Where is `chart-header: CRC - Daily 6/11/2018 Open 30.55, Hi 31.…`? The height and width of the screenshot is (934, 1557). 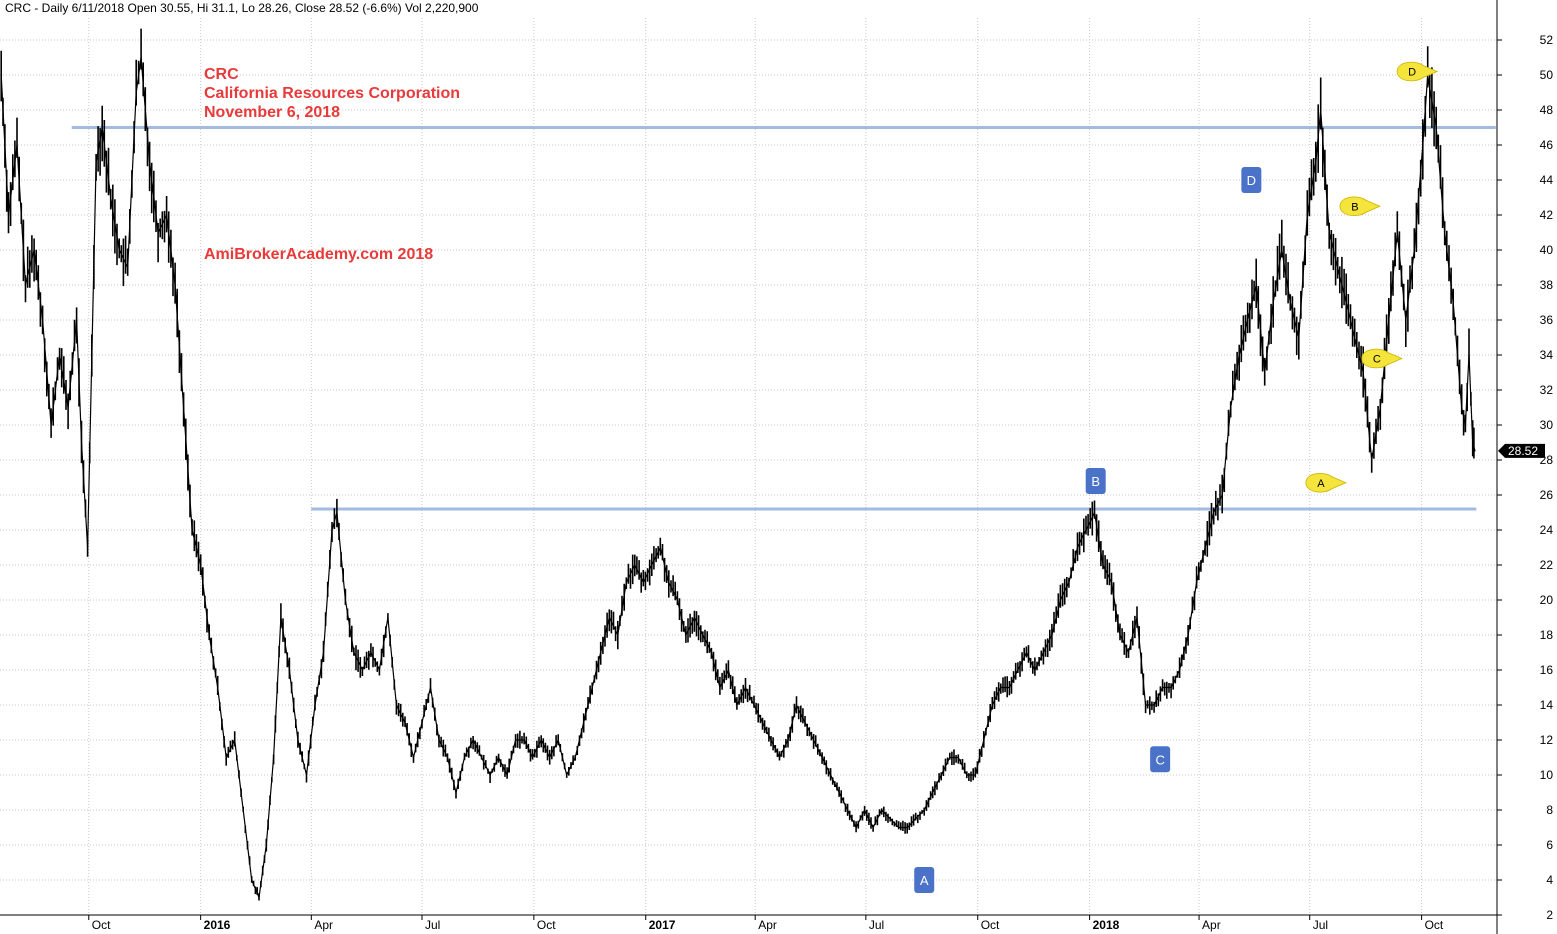
chart-header: CRC - Daily 6/11/2018 Open 30.55, Hi 31.… is located at coordinates (242, 8).